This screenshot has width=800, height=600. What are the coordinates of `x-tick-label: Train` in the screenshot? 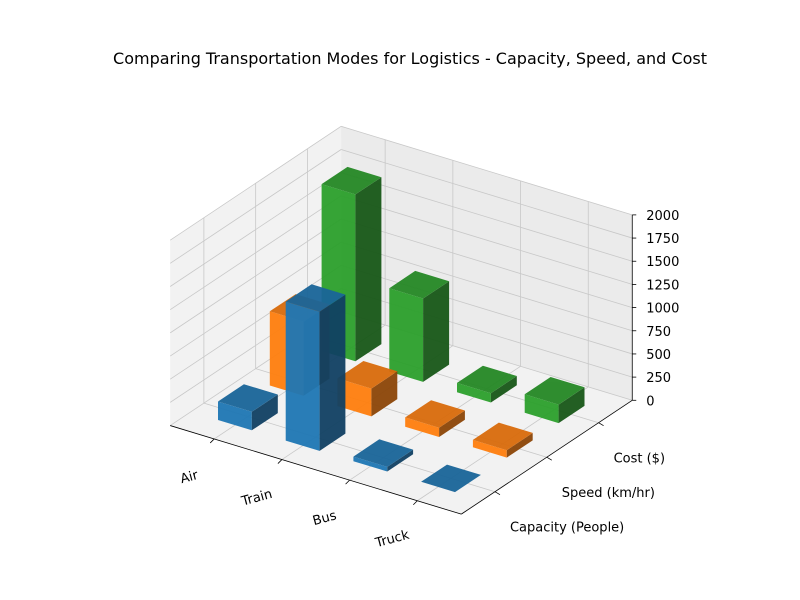 It's located at (256, 498).